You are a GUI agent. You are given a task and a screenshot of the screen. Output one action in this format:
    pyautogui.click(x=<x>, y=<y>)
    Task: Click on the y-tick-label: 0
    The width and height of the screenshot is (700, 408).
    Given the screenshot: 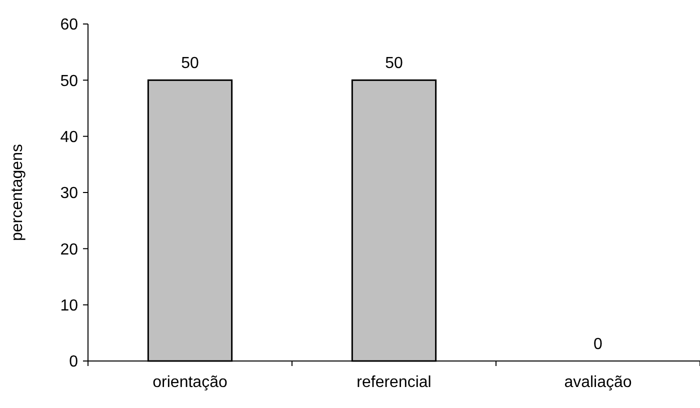 What is the action you would take?
    pyautogui.click(x=73, y=362)
    